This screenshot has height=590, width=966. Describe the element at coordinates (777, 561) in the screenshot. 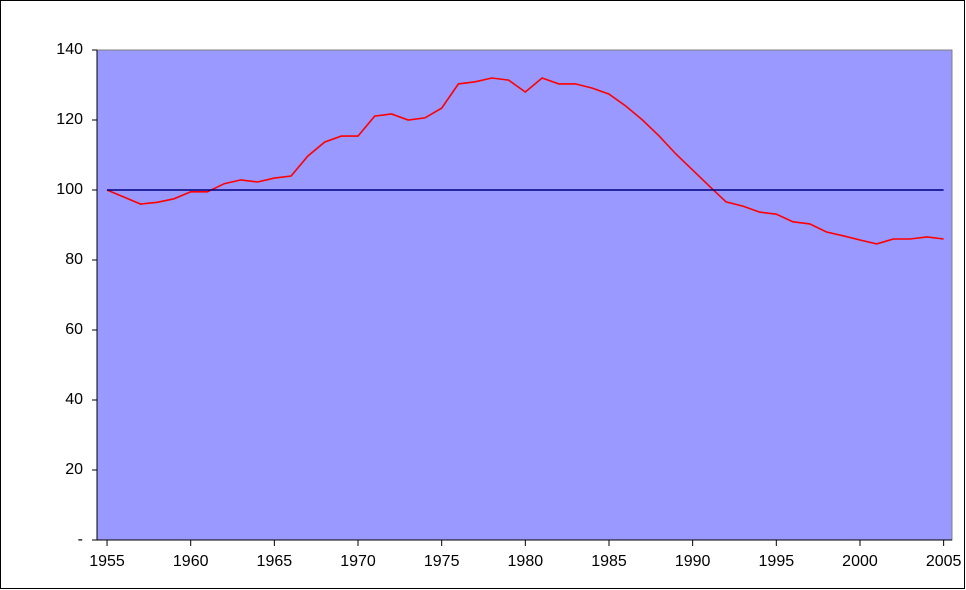

I see `x-tick-label: 1995` at that location.